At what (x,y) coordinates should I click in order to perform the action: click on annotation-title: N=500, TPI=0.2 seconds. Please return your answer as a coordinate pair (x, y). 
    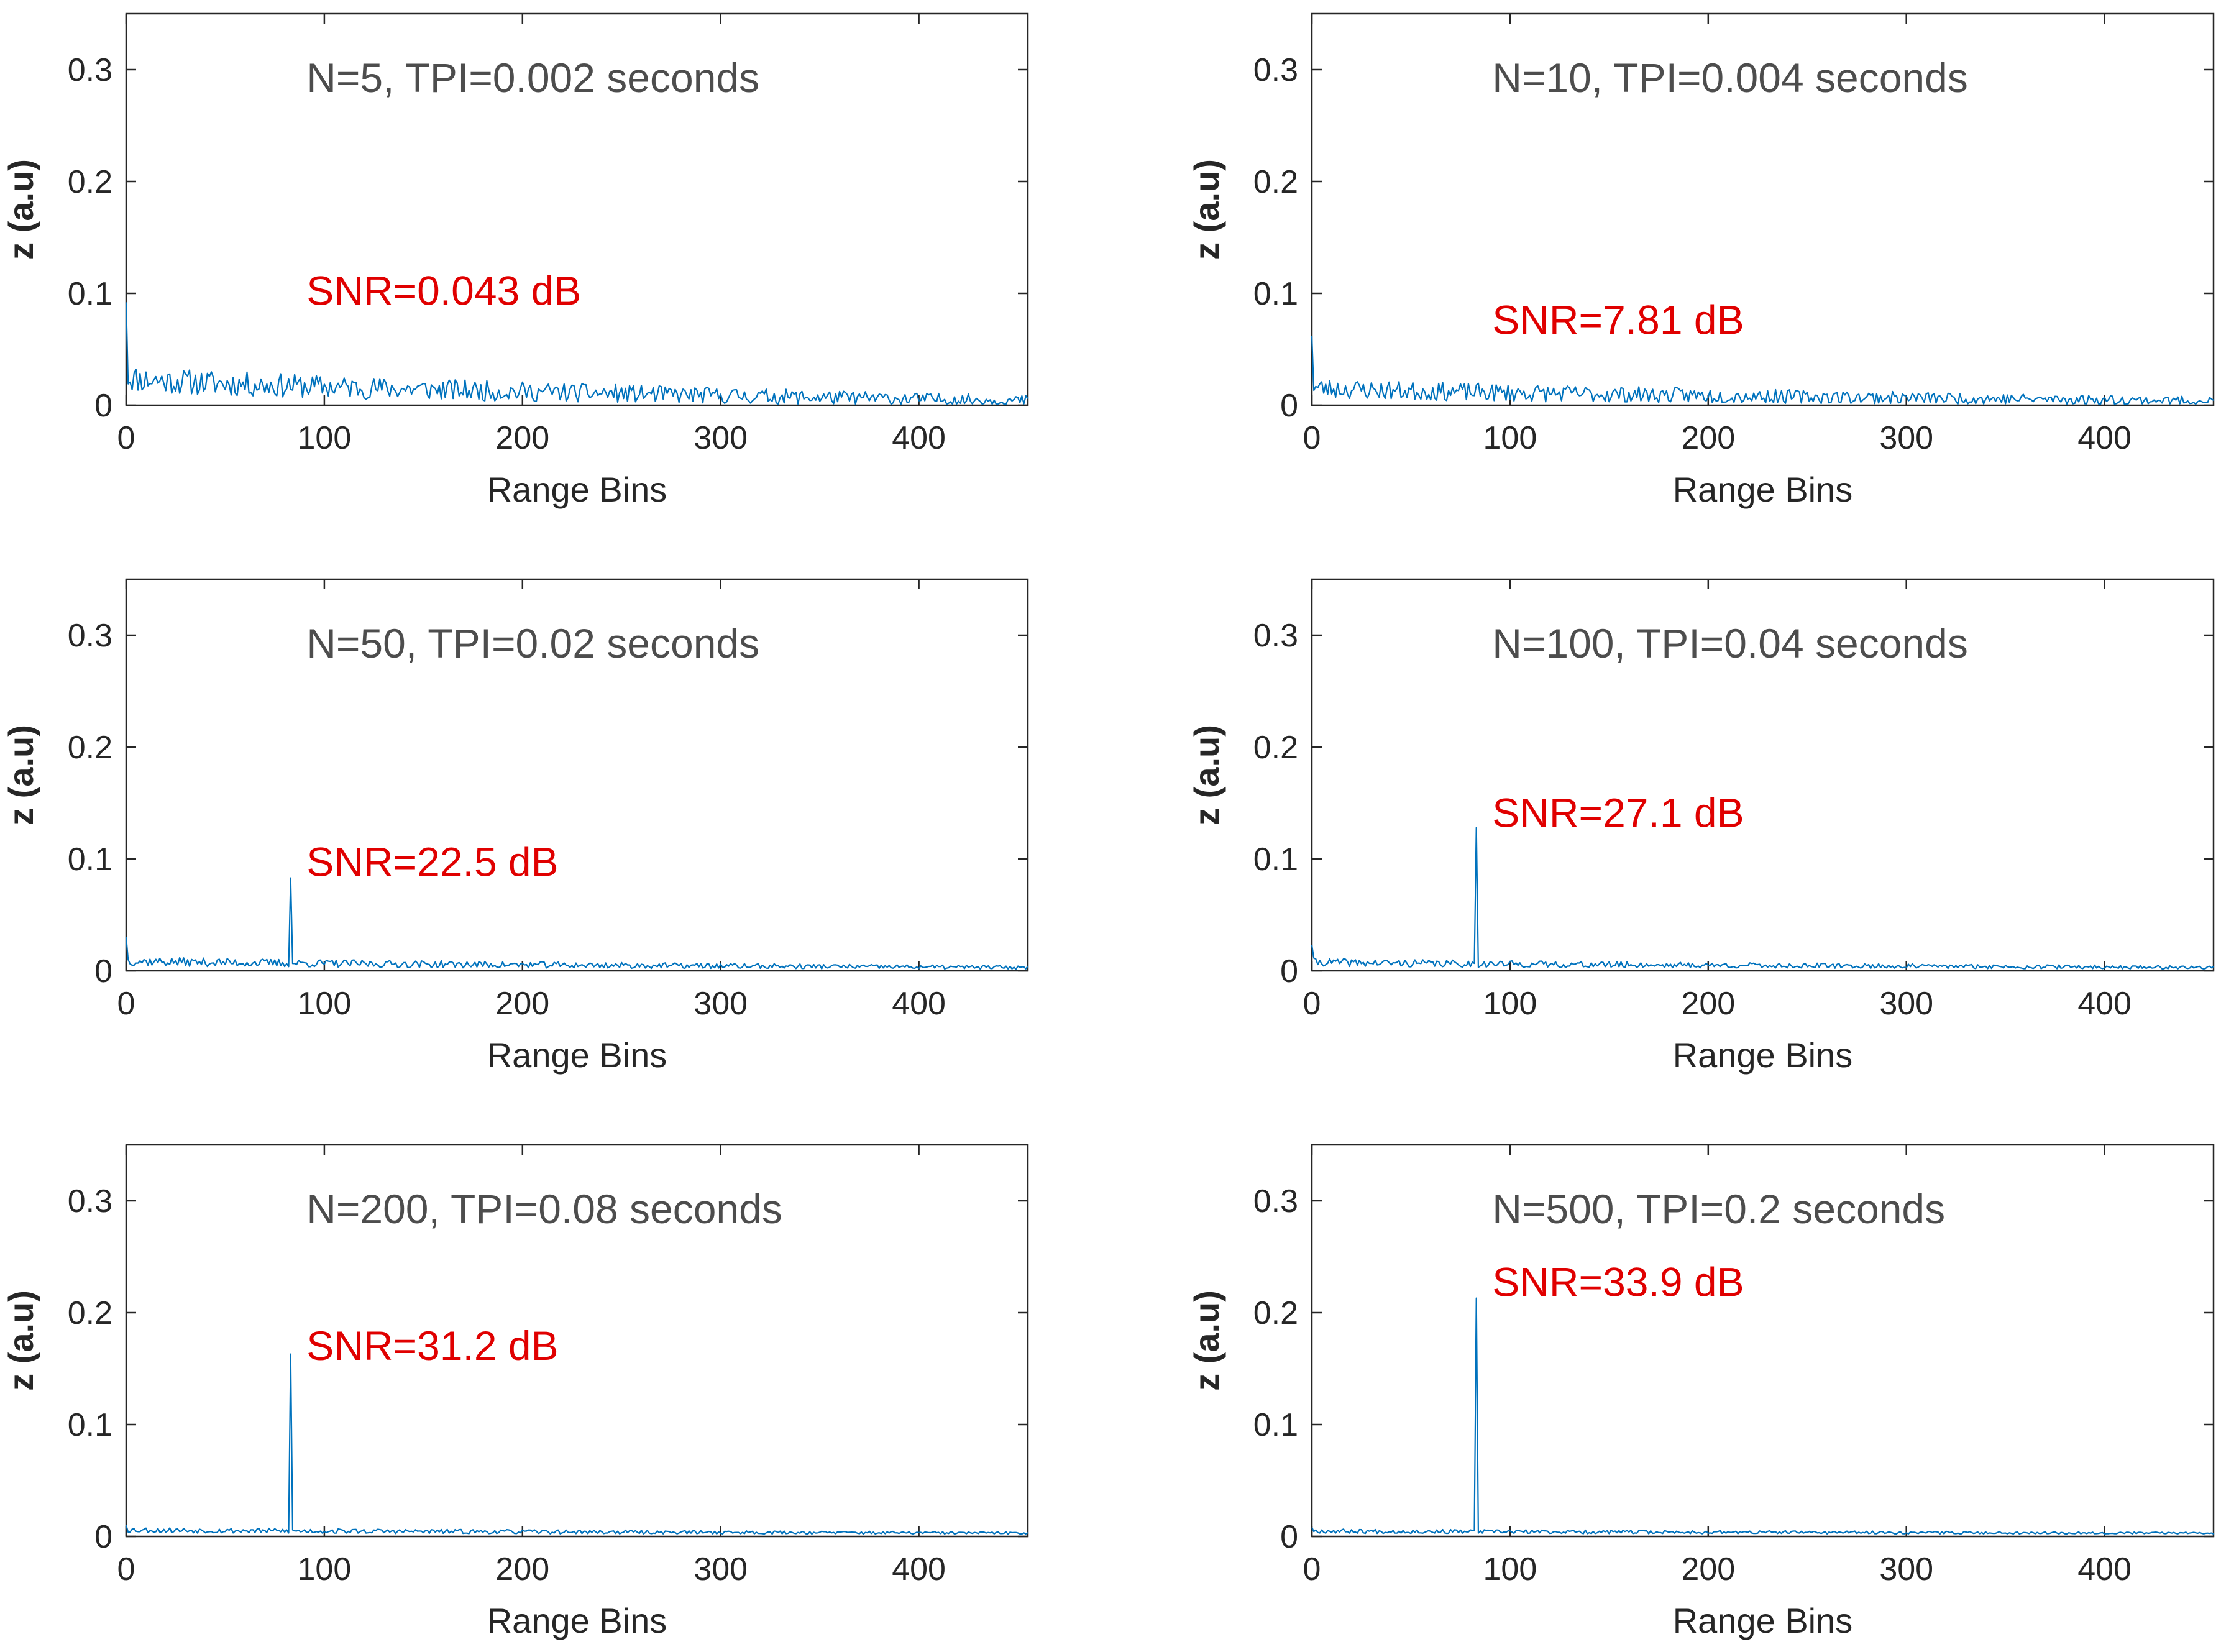
    Looking at the image, I should click on (1718, 1209).